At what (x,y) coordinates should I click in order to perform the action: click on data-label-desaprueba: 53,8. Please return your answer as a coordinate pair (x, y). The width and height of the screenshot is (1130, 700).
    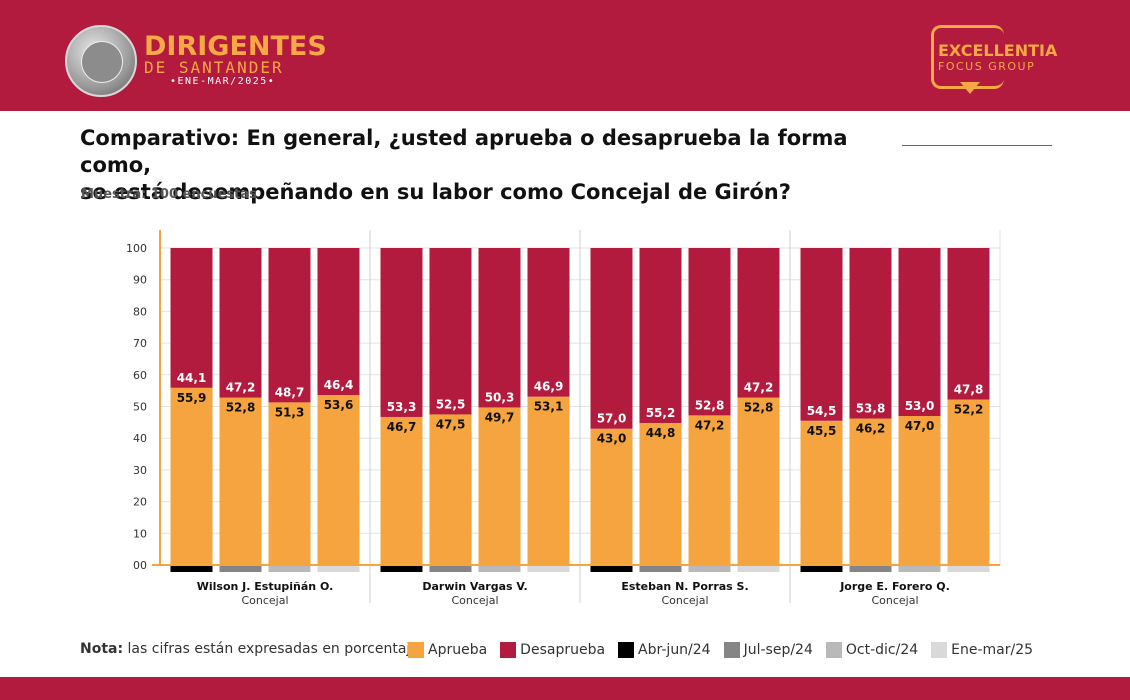
    Looking at the image, I should click on (871, 409).